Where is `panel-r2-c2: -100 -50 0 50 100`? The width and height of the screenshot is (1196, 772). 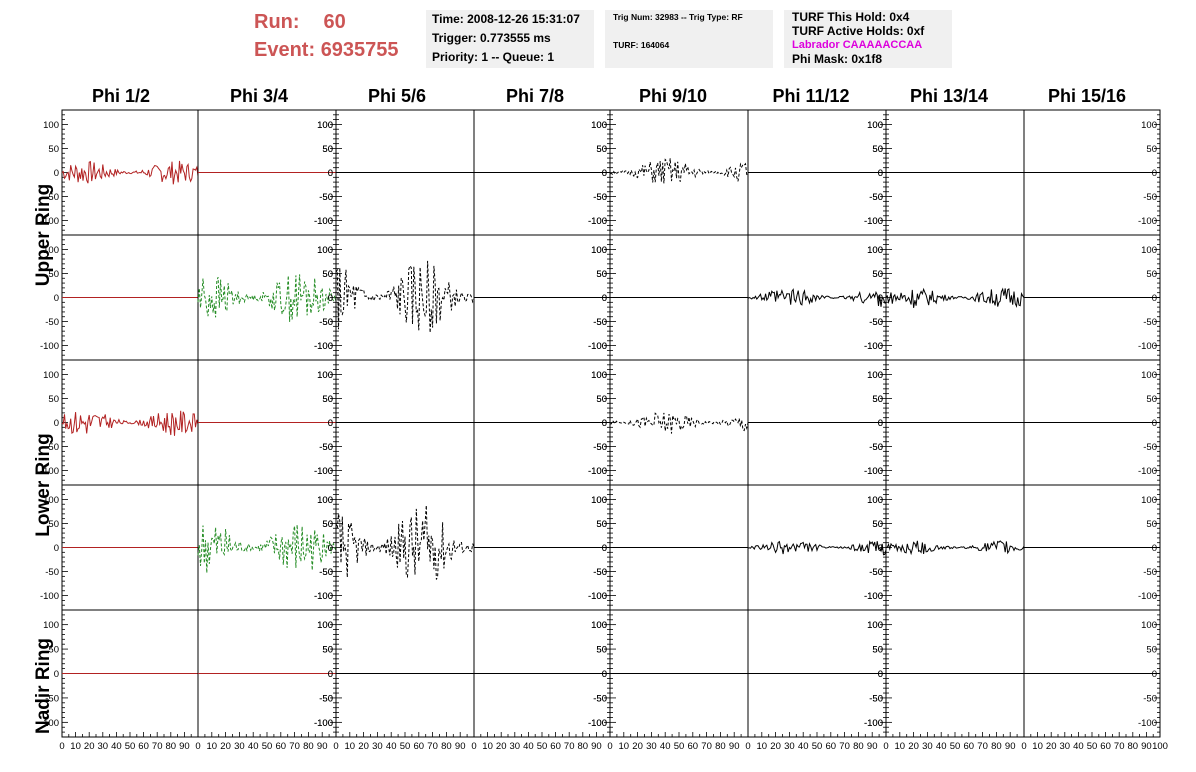
panel-r2-c2: -100 -50 0 50 100 is located at coordinates (394, 422).